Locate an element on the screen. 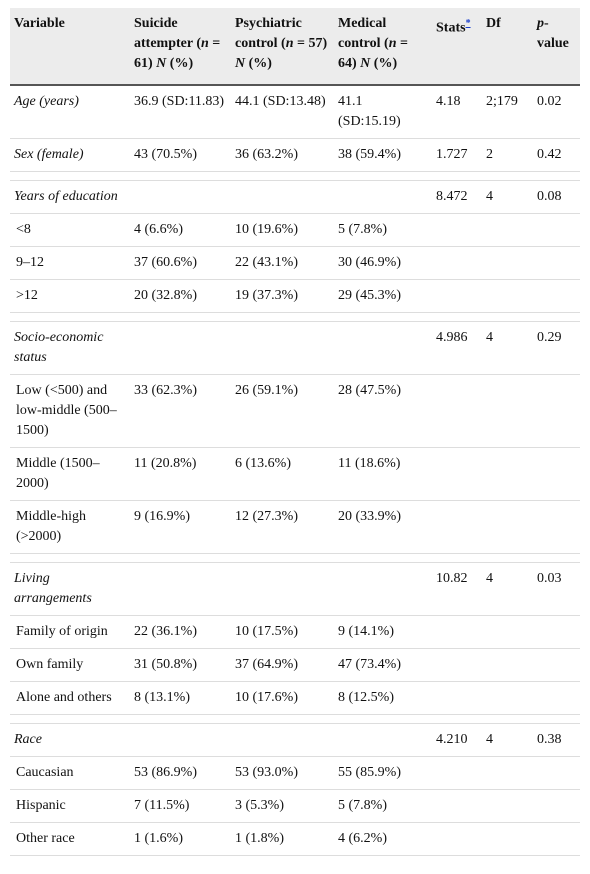  cell-text: 20 (32.8%) is located at coordinates (165, 295).